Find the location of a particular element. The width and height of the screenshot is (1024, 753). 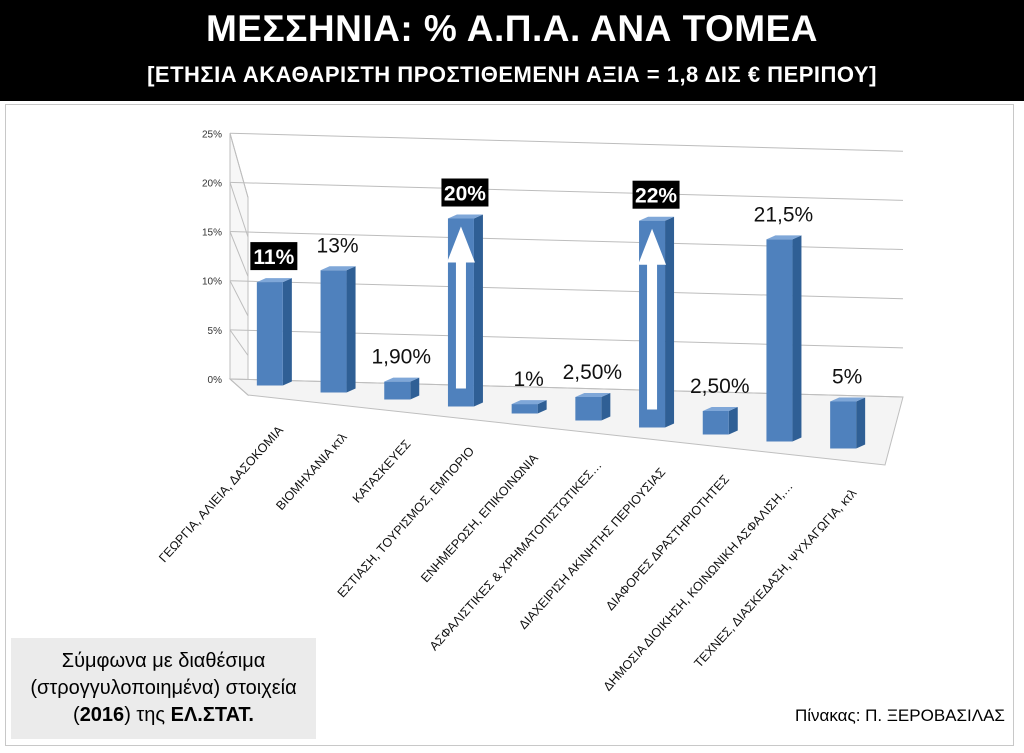

x-category-label: ΔΙΑΦΟΡΕΣ ΔΡΑΣΤΗΡΙΟΤΗΤΕΣ is located at coordinates (667, 542).